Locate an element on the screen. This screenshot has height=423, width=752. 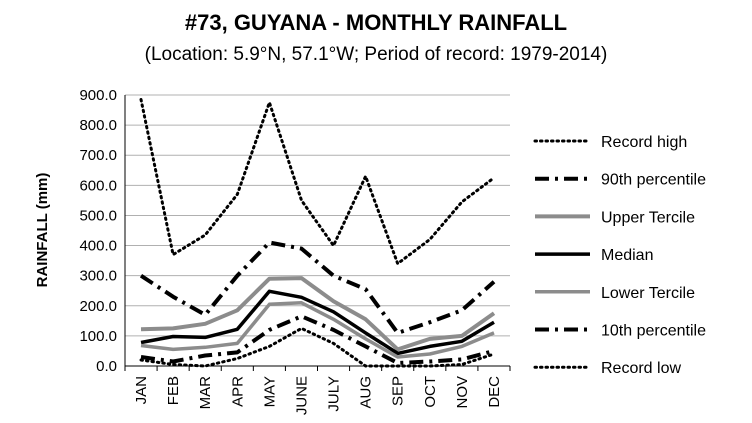
series-line-90th-percentile is located at coordinates (317, 287).